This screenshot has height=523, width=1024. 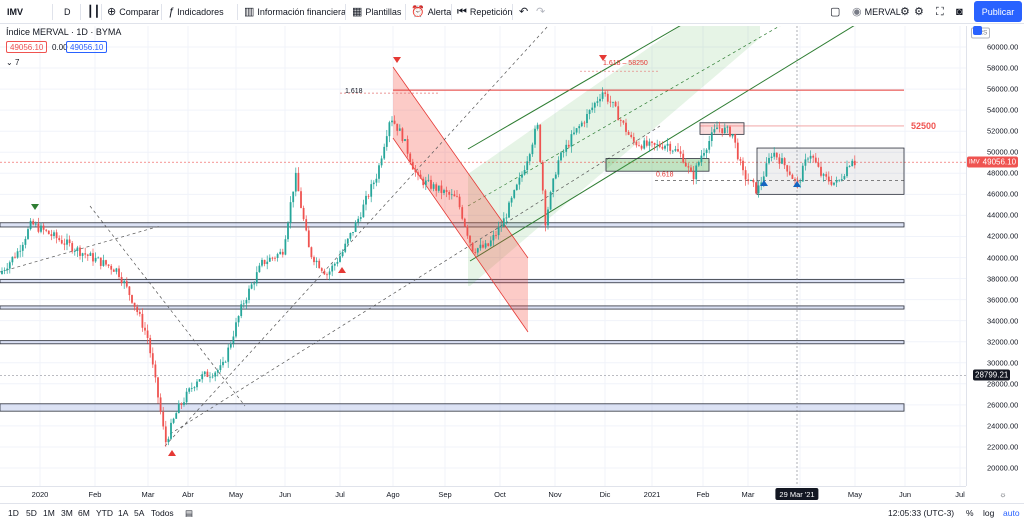 What do you see at coordinates (12, 62) in the screenshot?
I see `indicators-collapse: ⌄ 7` at bounding box center [12, 62].